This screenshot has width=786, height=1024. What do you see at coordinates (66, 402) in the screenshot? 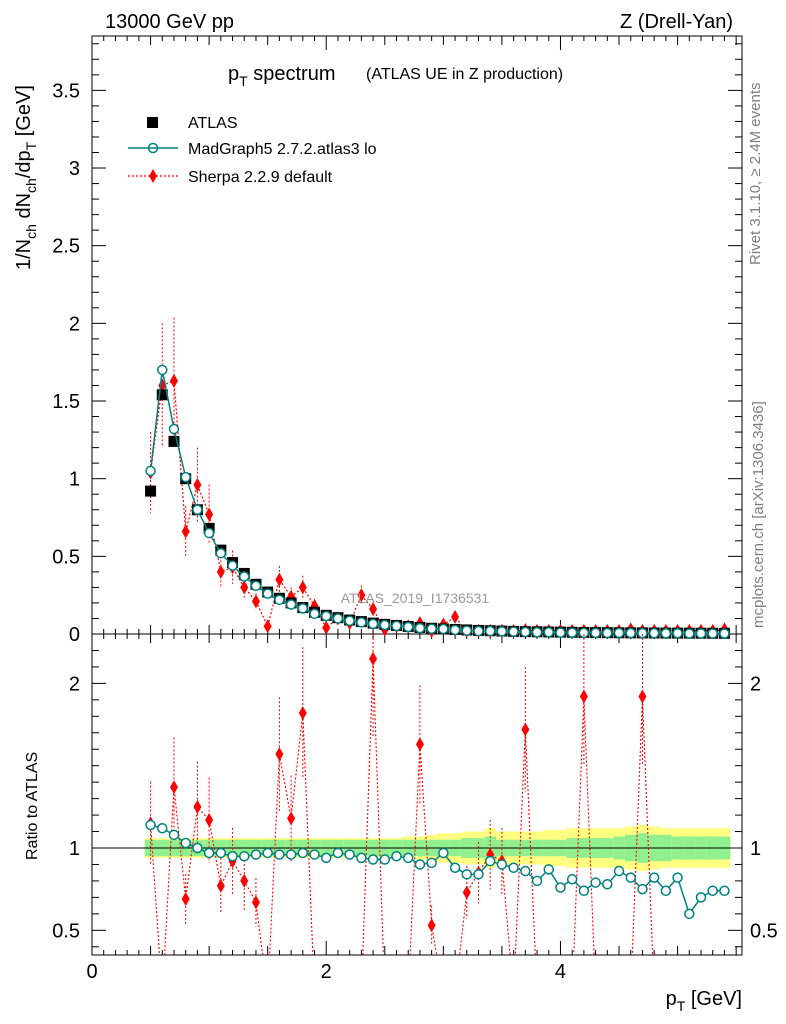
I see `y-tick-label-main: 1.5` at bounding box center [66, 402].